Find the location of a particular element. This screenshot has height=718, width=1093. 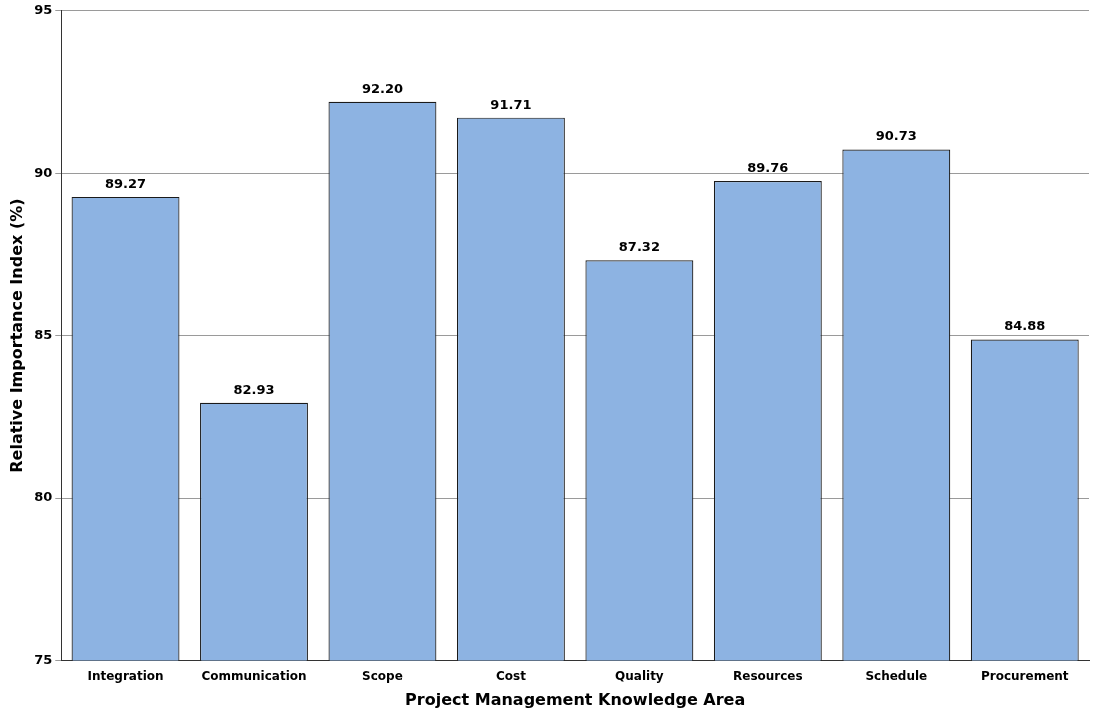

y-tick-label: 75 is located at coordinates (43, 659).